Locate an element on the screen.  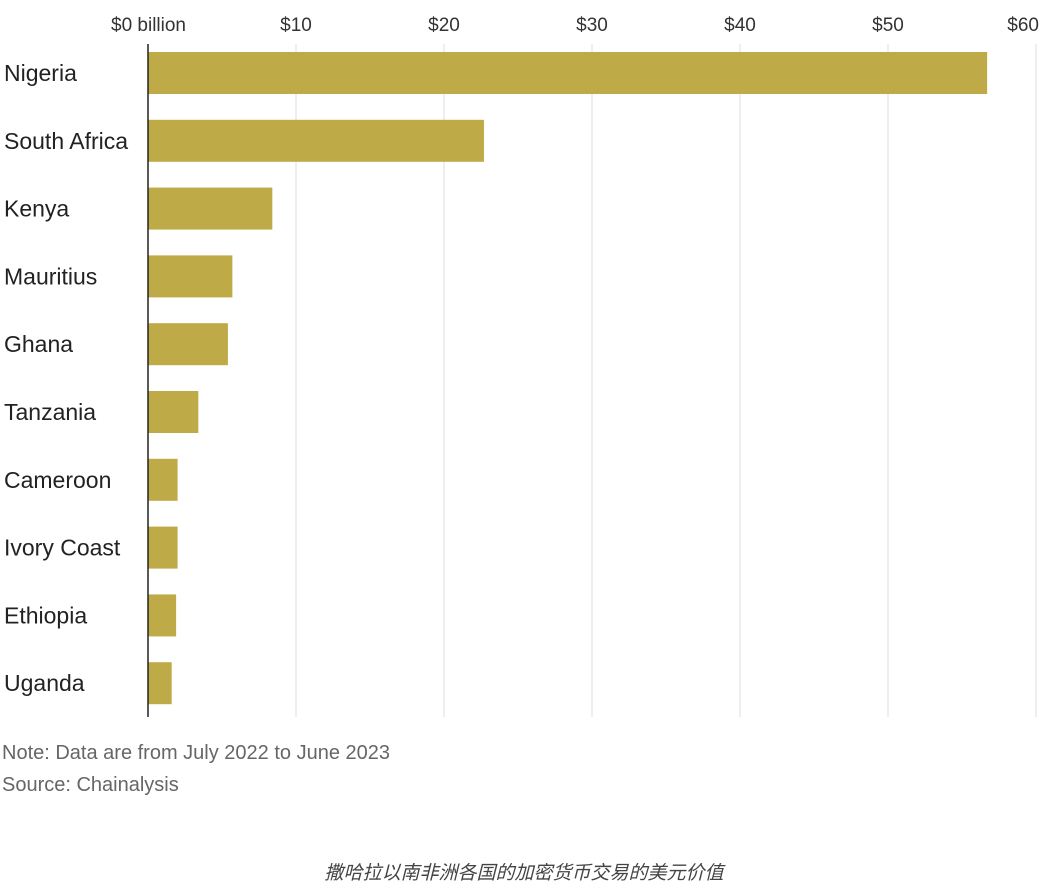
category-label: South Africa is located at coordinates (66, 141).